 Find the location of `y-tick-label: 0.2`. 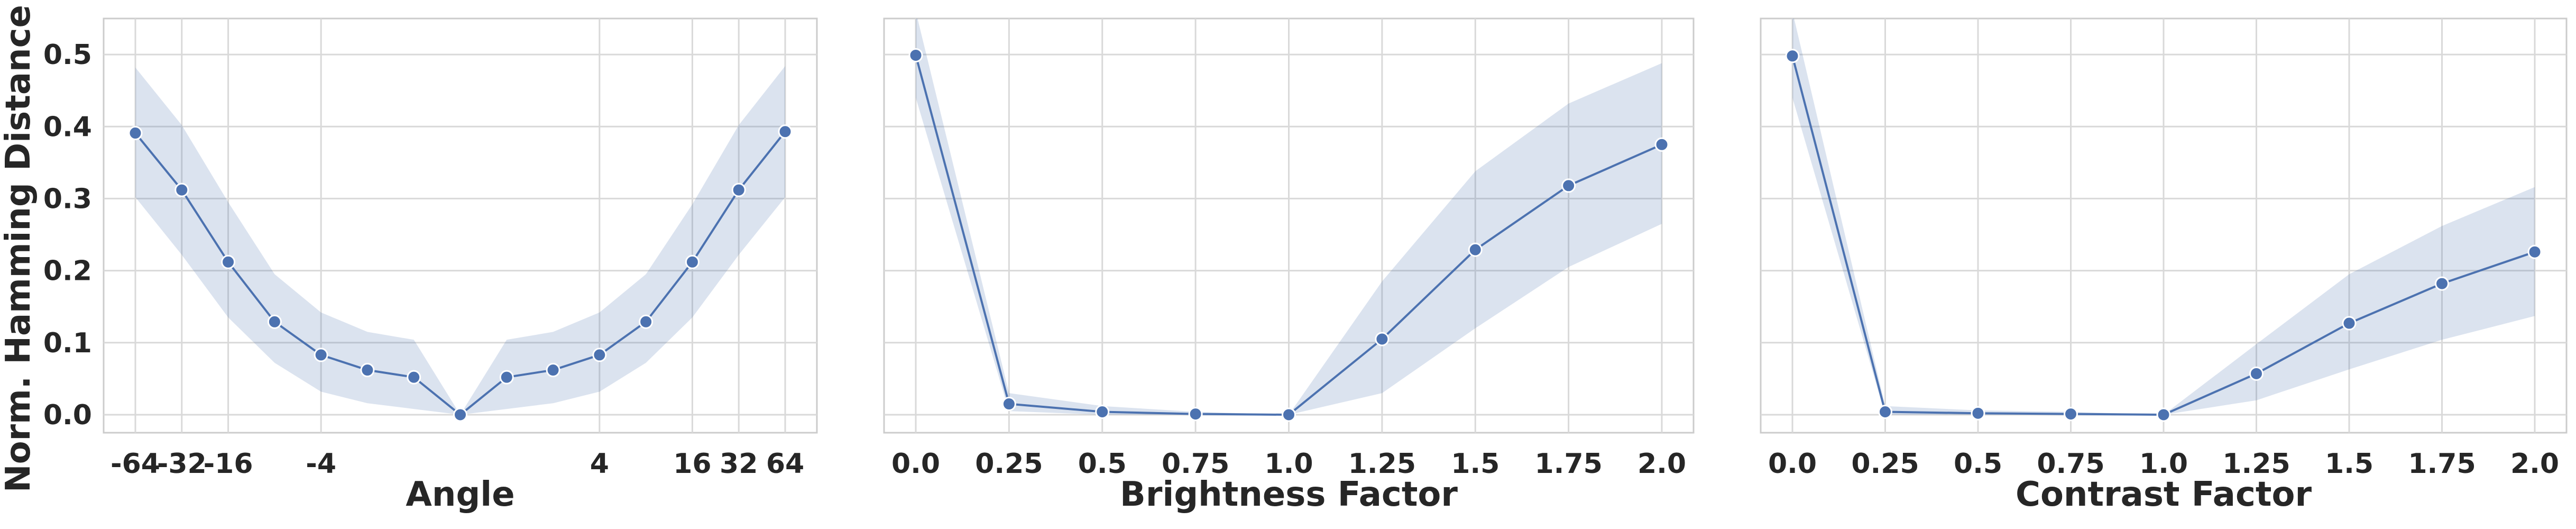

y-tick-label: 0.2 is located at coordinates (67, 272).